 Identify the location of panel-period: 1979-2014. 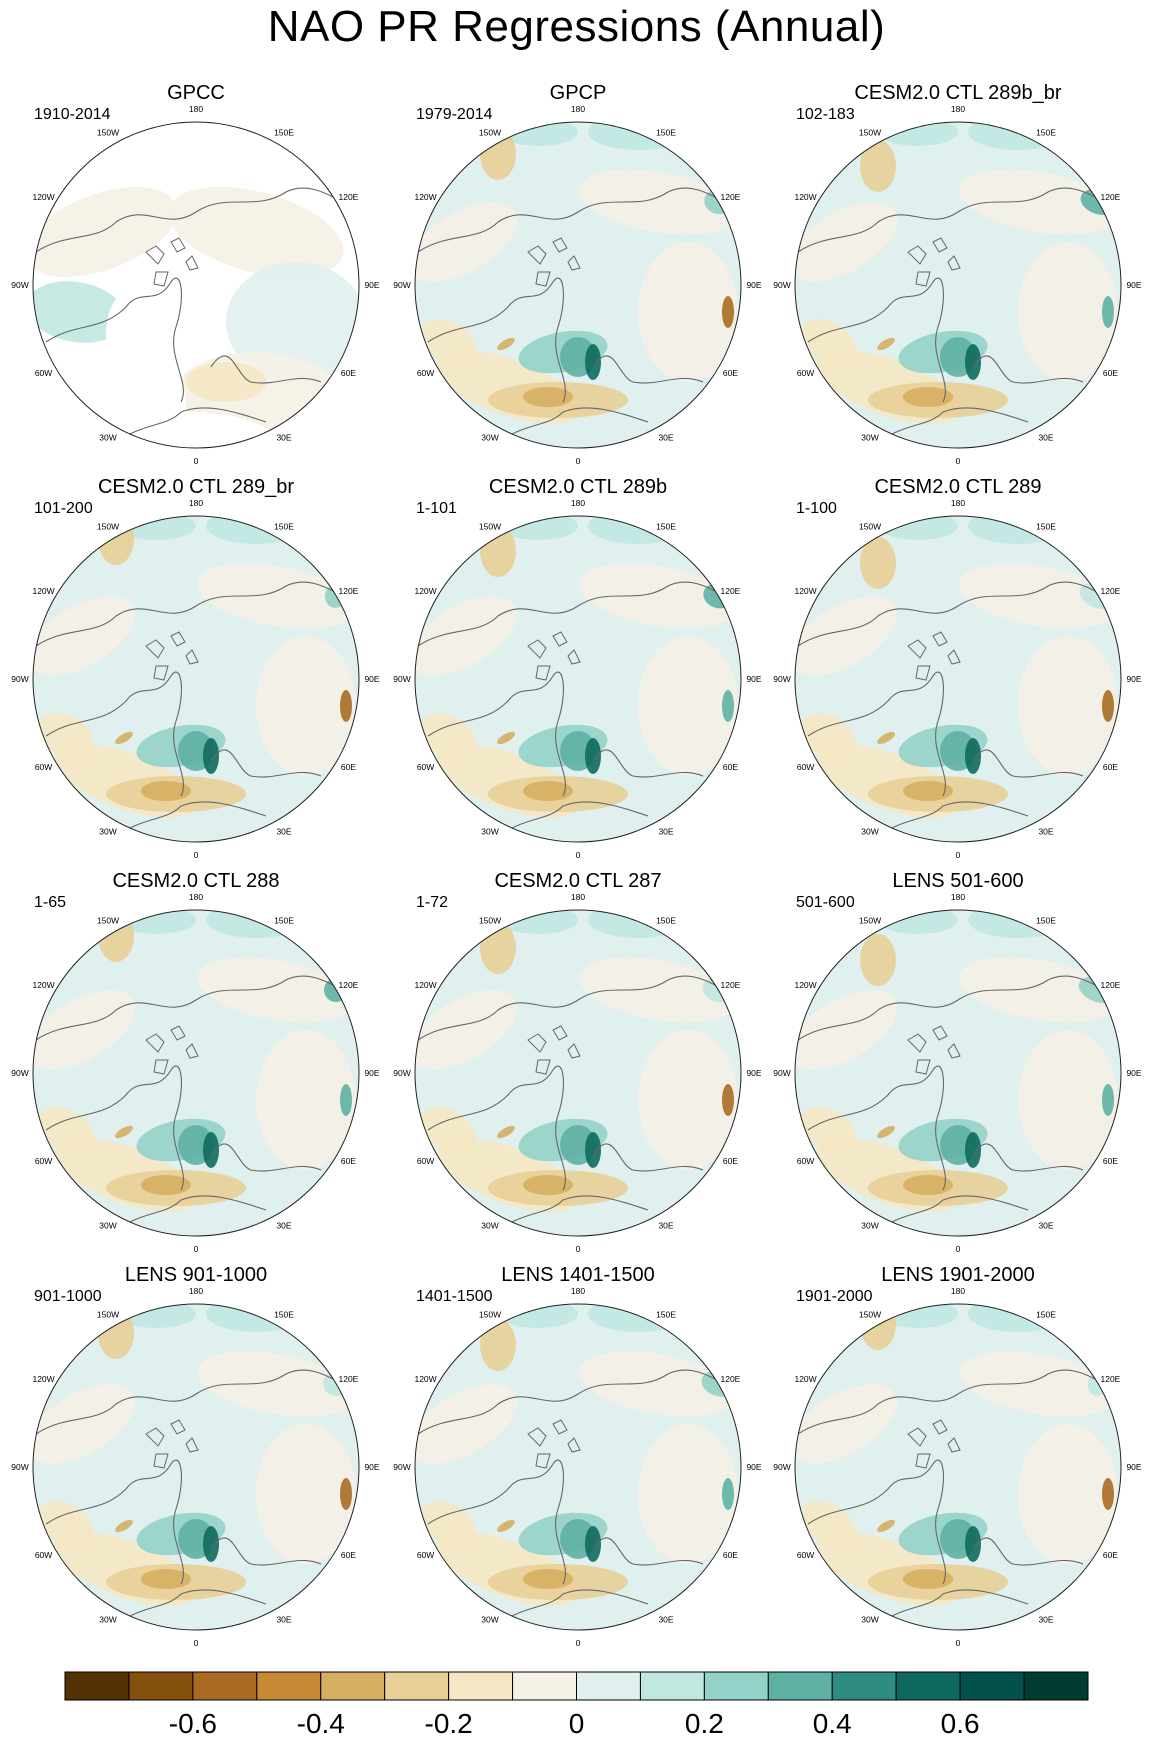
(454, 114).